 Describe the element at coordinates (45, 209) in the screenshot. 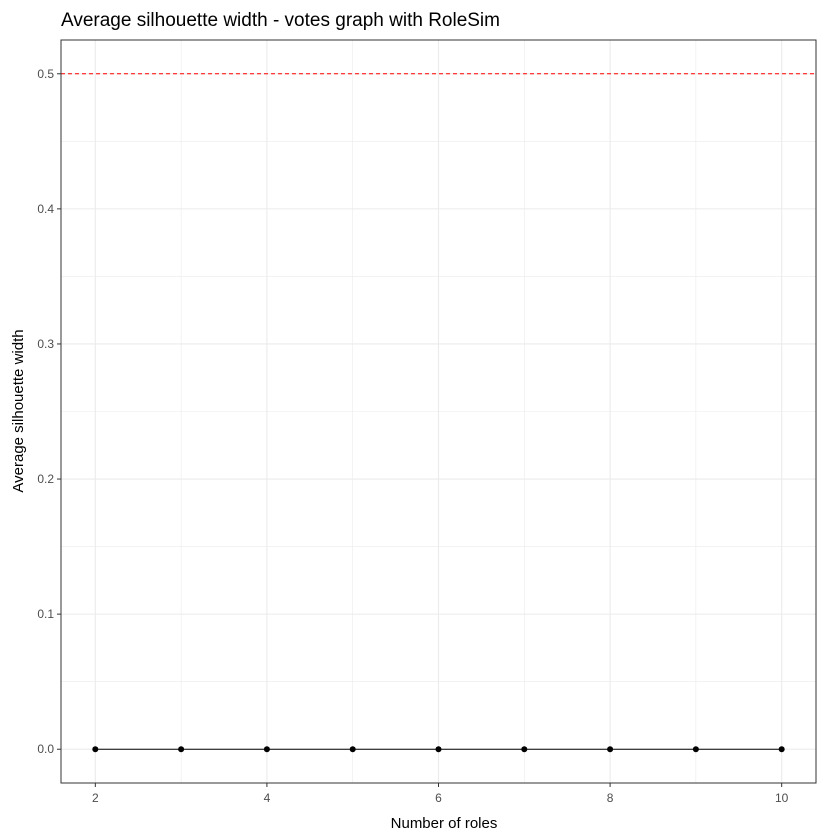

I see `y-tick-label: 0.4` at that location.